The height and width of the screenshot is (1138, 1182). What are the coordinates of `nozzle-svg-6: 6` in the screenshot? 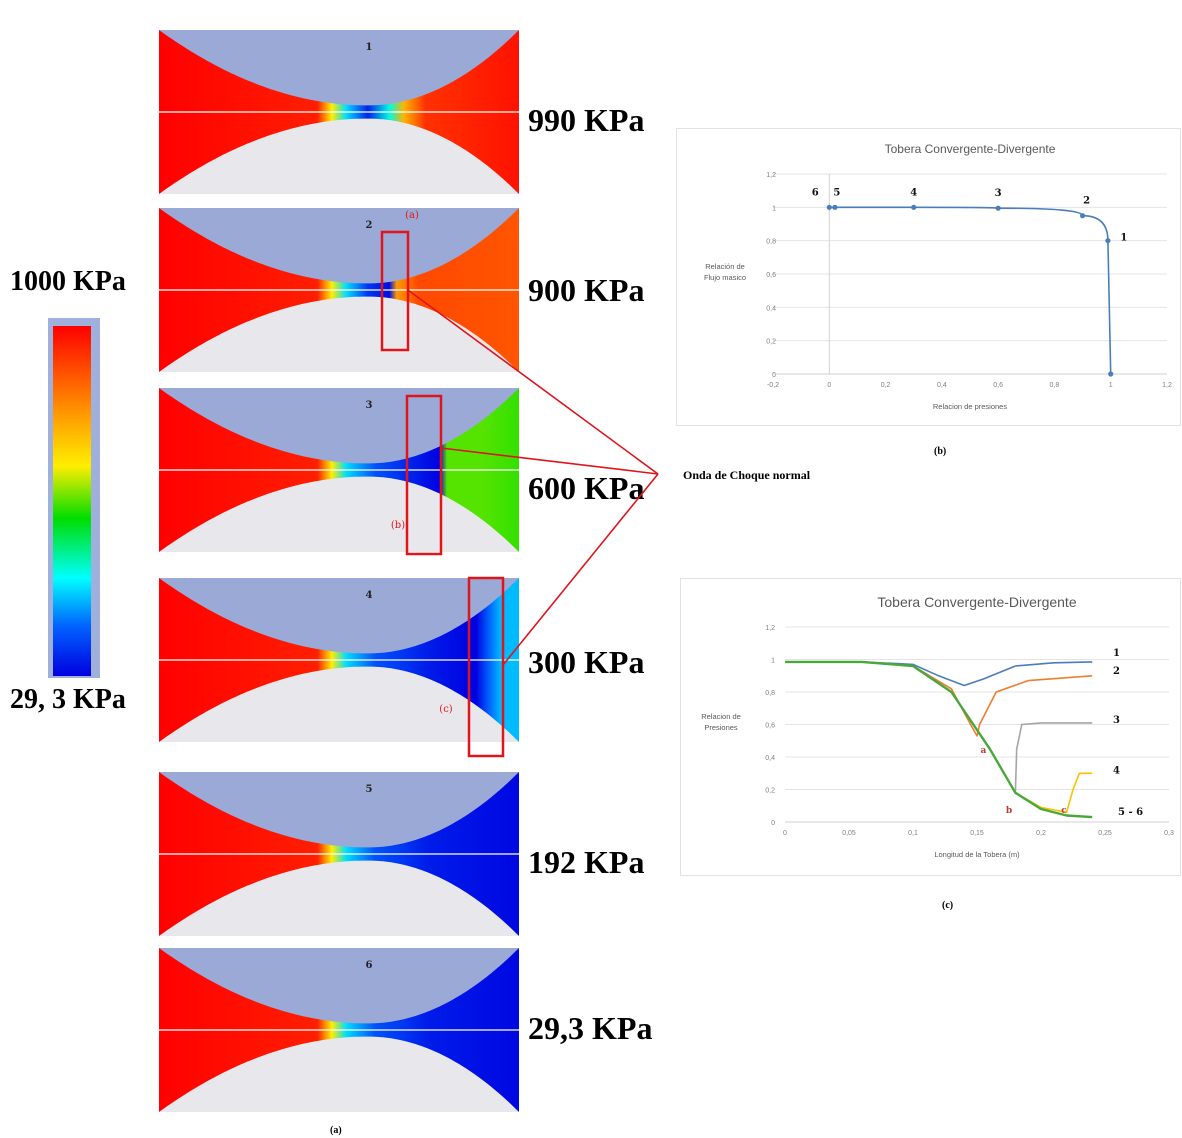 It's located at (339, 1030).